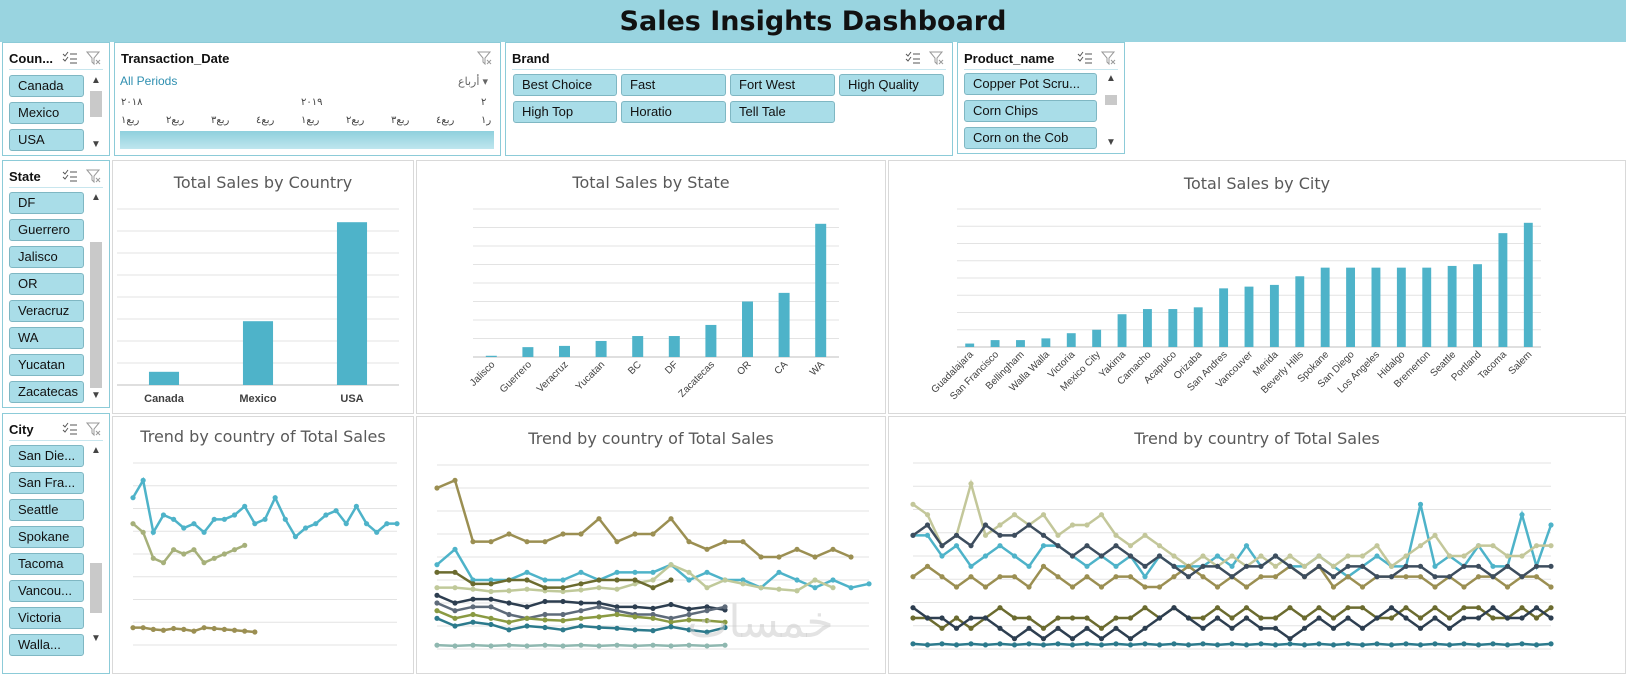  I want to click on quarter-label: ربع٤, so click(265, 120).